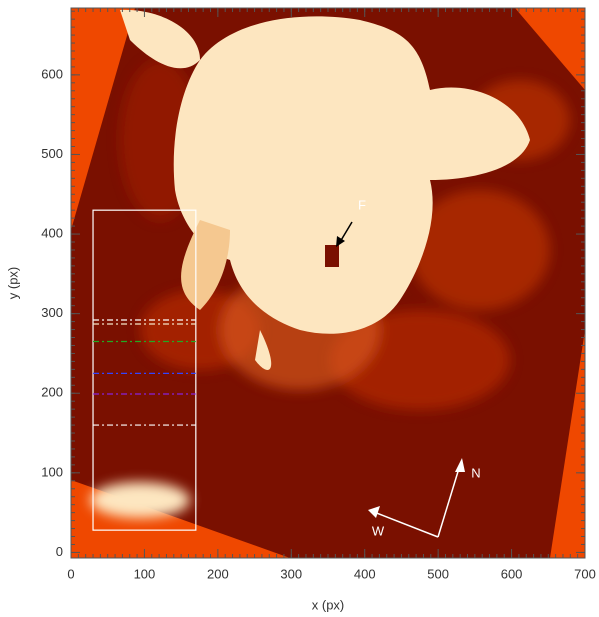 The height and width of the screenshot is (617, 599). Describe the element at coordinates (52, 312) in the screenshot. I see `y-tick-label: 300` at that location.